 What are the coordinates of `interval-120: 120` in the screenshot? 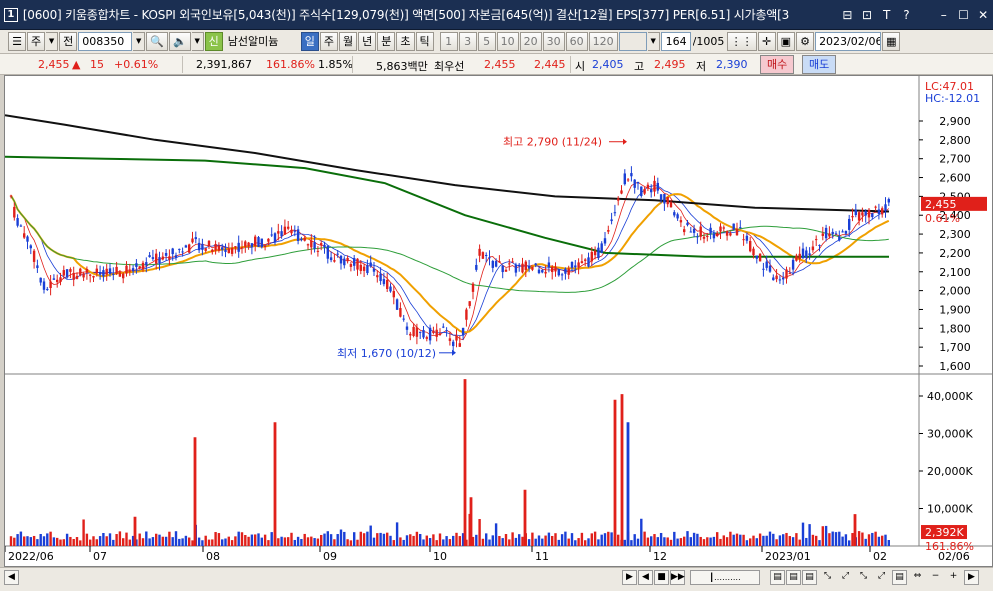 It's located at (603, 41).